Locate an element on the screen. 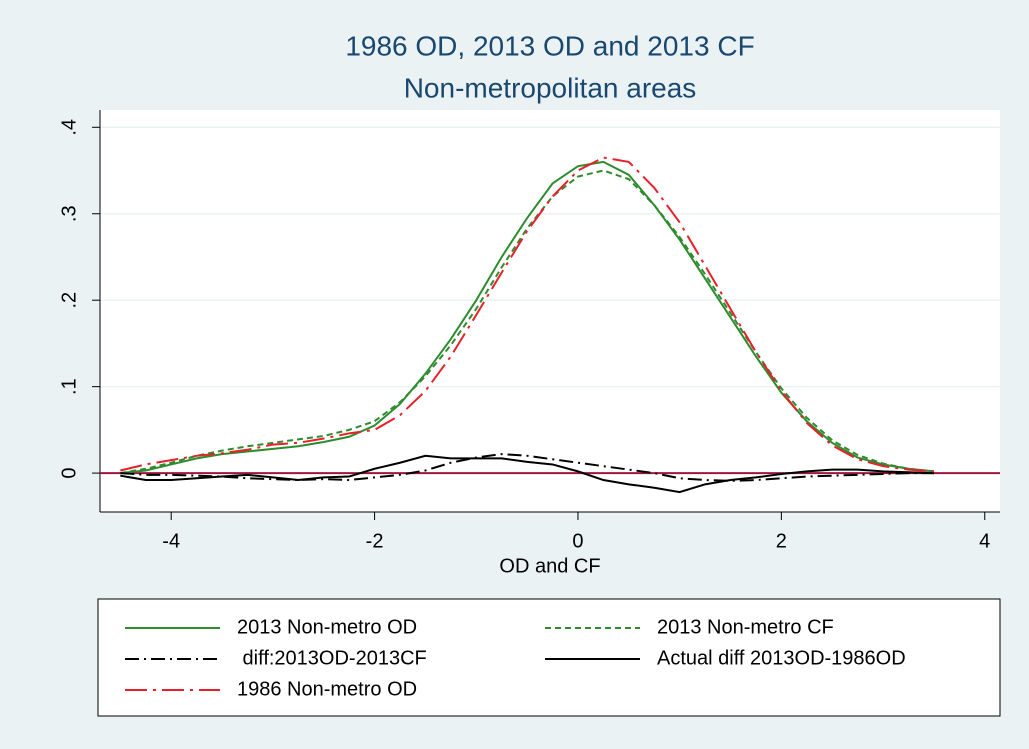 The width and height of the screenshot is (1029, 749). x-tick-label: -4 is located at coordinates (171, 541).